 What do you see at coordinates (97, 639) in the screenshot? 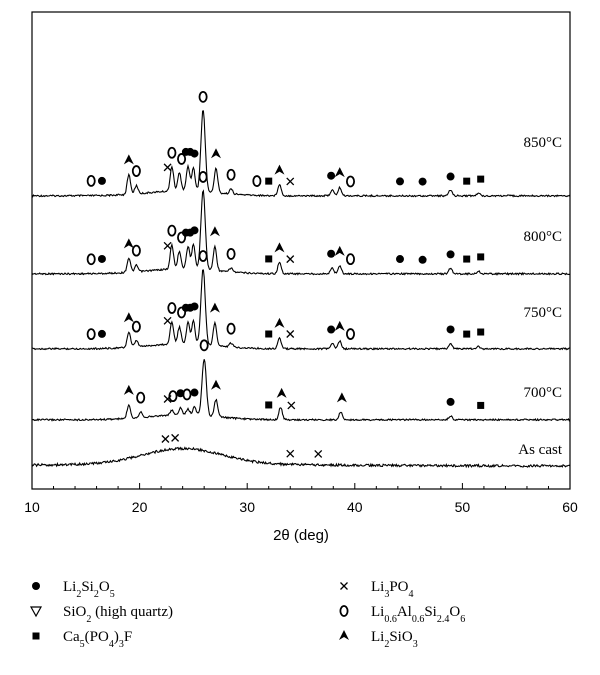
I see `legend-label: Ca5(PO4)3F` at bounding box center [97, 639].